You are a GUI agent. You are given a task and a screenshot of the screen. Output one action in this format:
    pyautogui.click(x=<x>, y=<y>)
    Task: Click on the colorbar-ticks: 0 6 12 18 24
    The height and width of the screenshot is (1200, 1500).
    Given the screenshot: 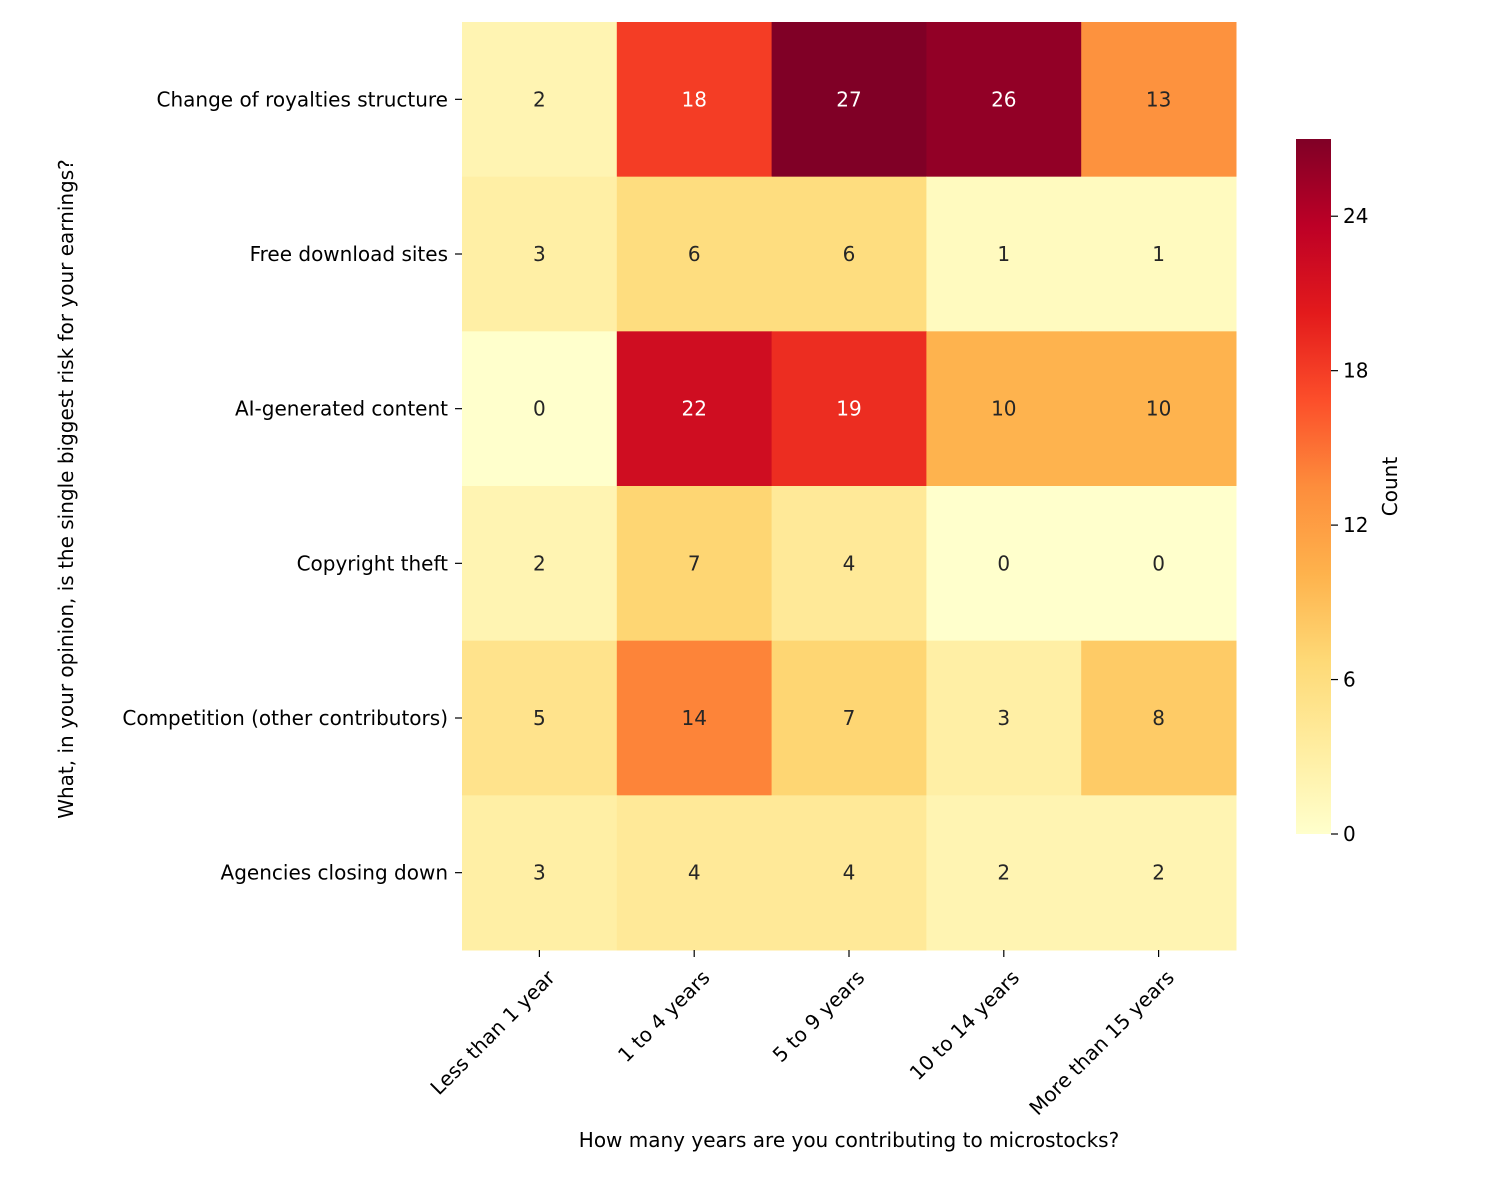 What is the action you would take?
    pyautogui.click(x=1349, y=525)
    